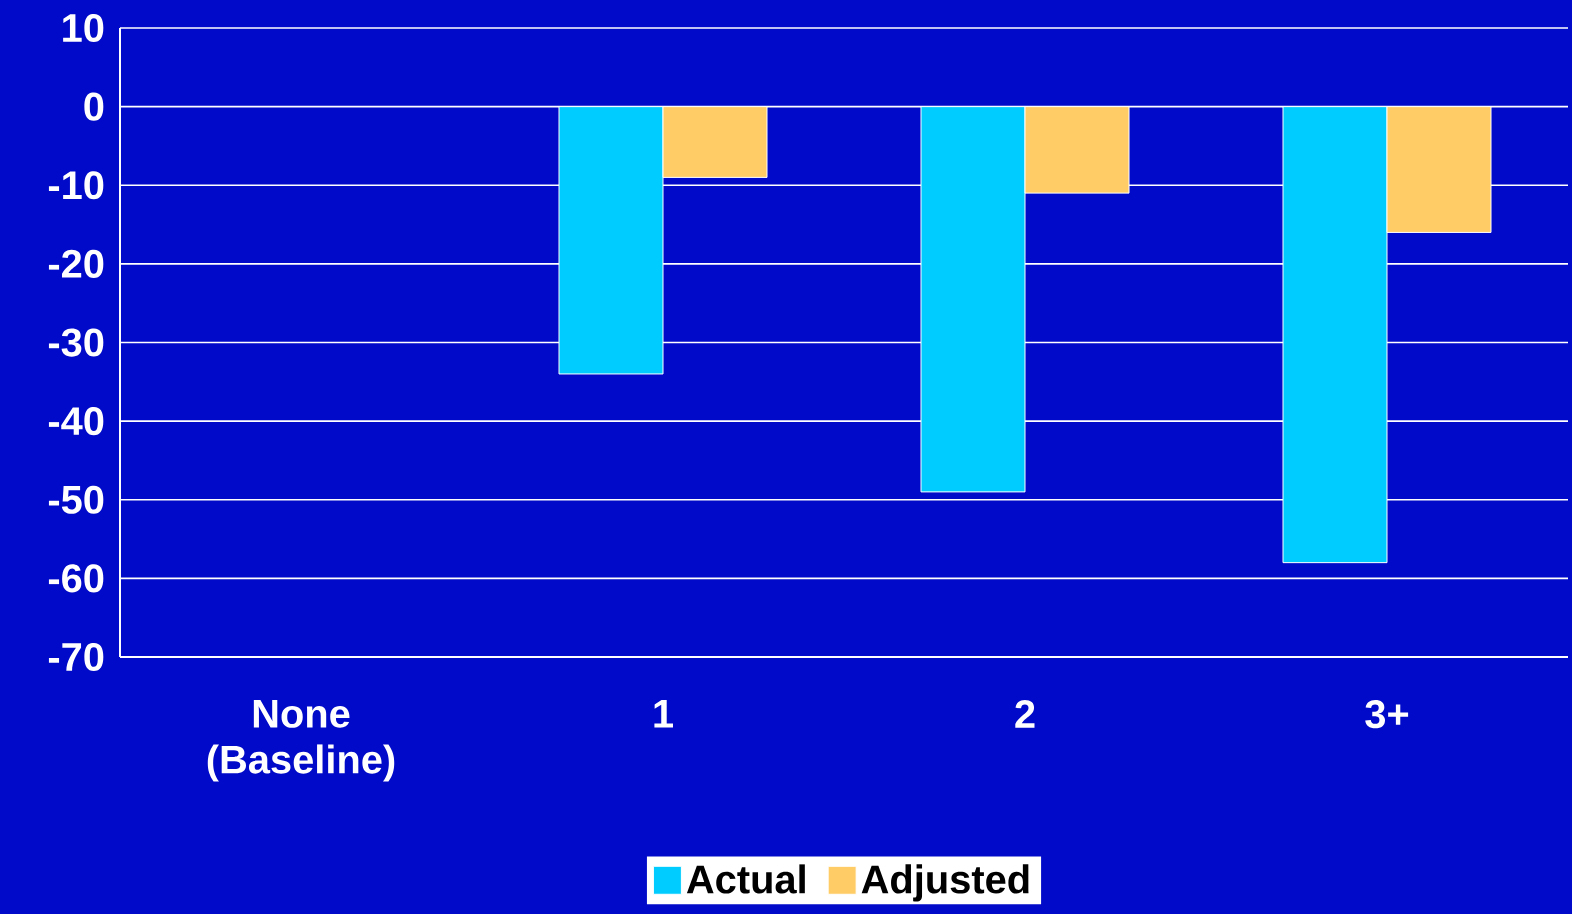  Describe the element at coordinates (94, 106) in the screenshot. I see `y-tick-label: 0` at that location.